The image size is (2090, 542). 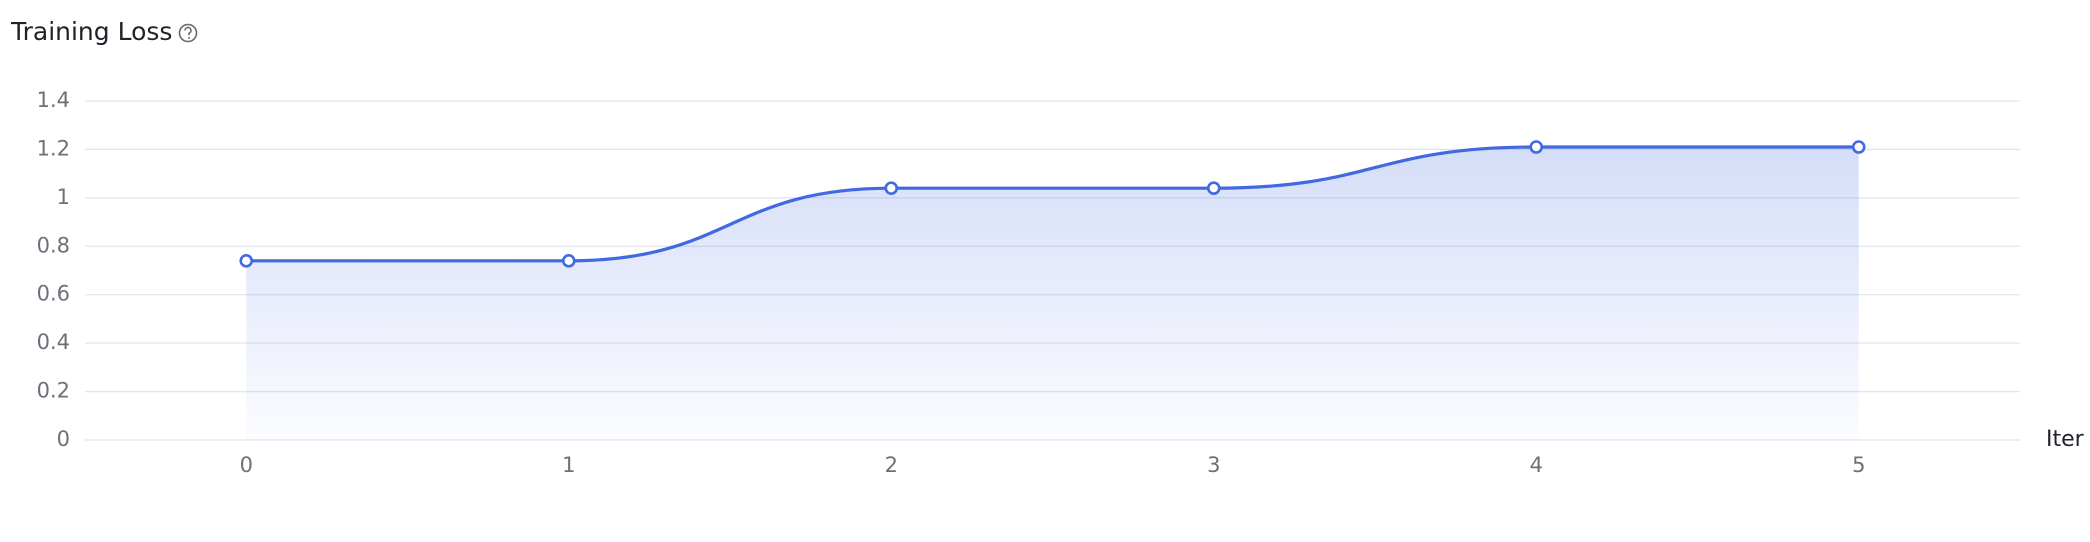 I want to click on x-tick-label: 1, so click(x=568, y=465).